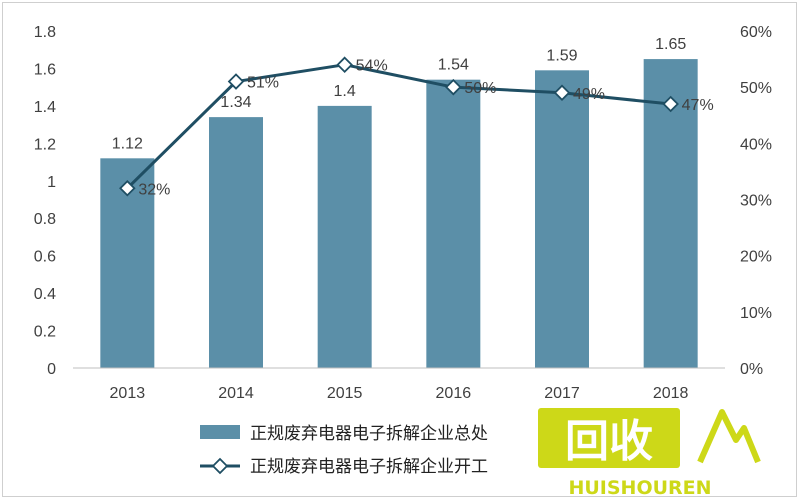  I want to click on legend-bar-label: 正规废弃电器电子拆解企业总处, so click(369, 434).